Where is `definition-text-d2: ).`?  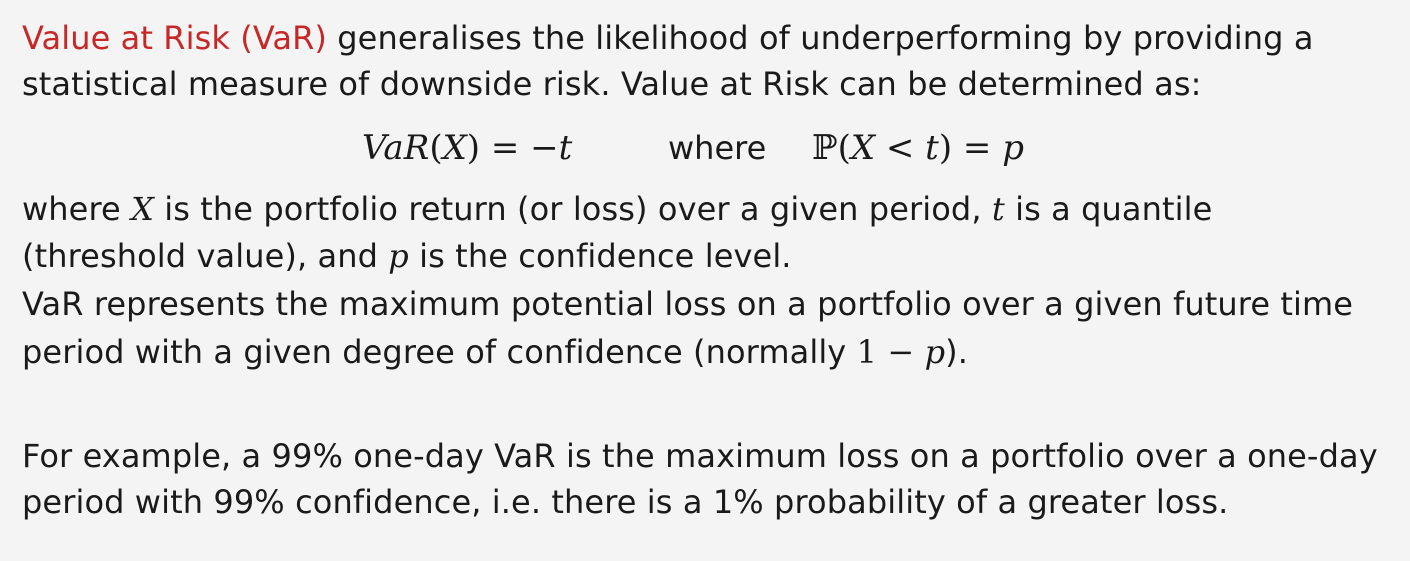 definition-text-d2: ). is located at coordinates (957, 352).